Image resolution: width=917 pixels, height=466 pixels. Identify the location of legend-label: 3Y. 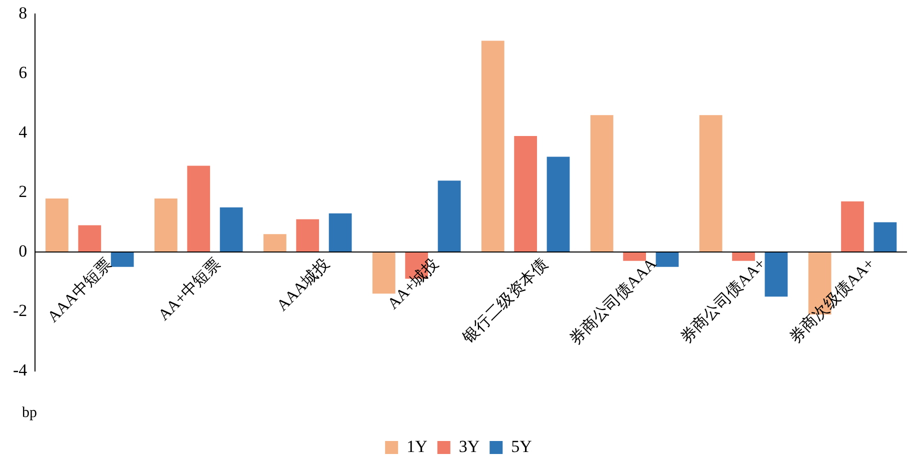
(469, 446).